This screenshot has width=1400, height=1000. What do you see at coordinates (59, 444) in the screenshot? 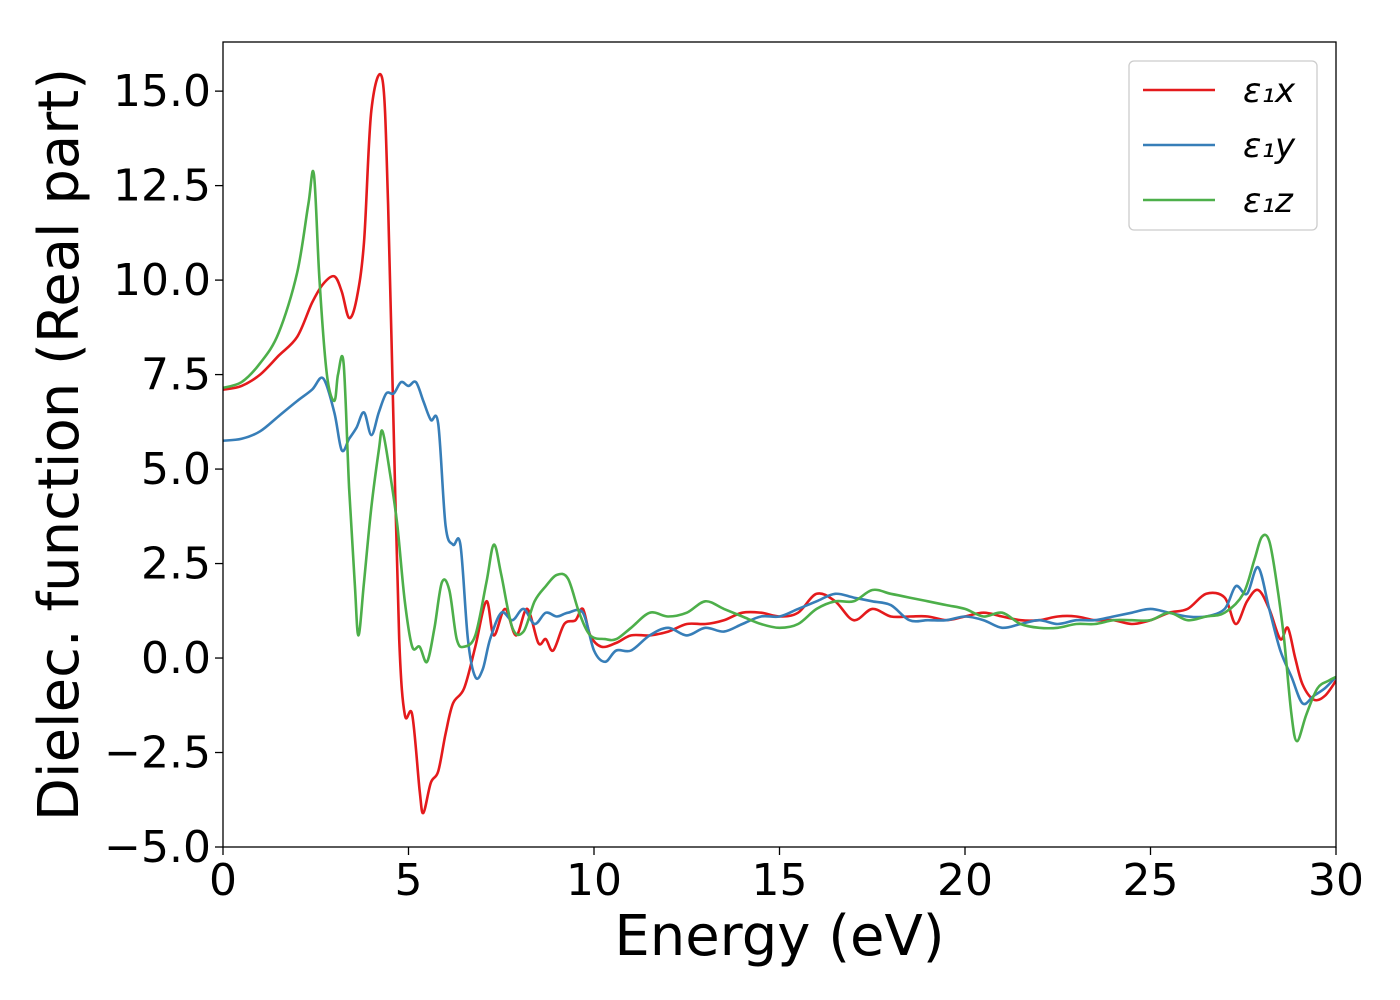
I see `y-axis-label: Dielec. function (Real part)` at bounding box center [59, 444].